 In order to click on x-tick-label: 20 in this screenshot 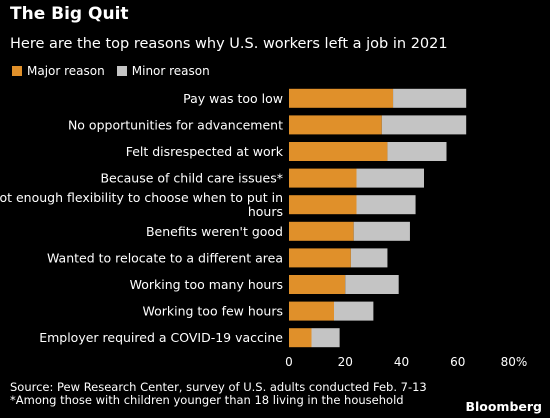, I will do `click(345, 362)`.